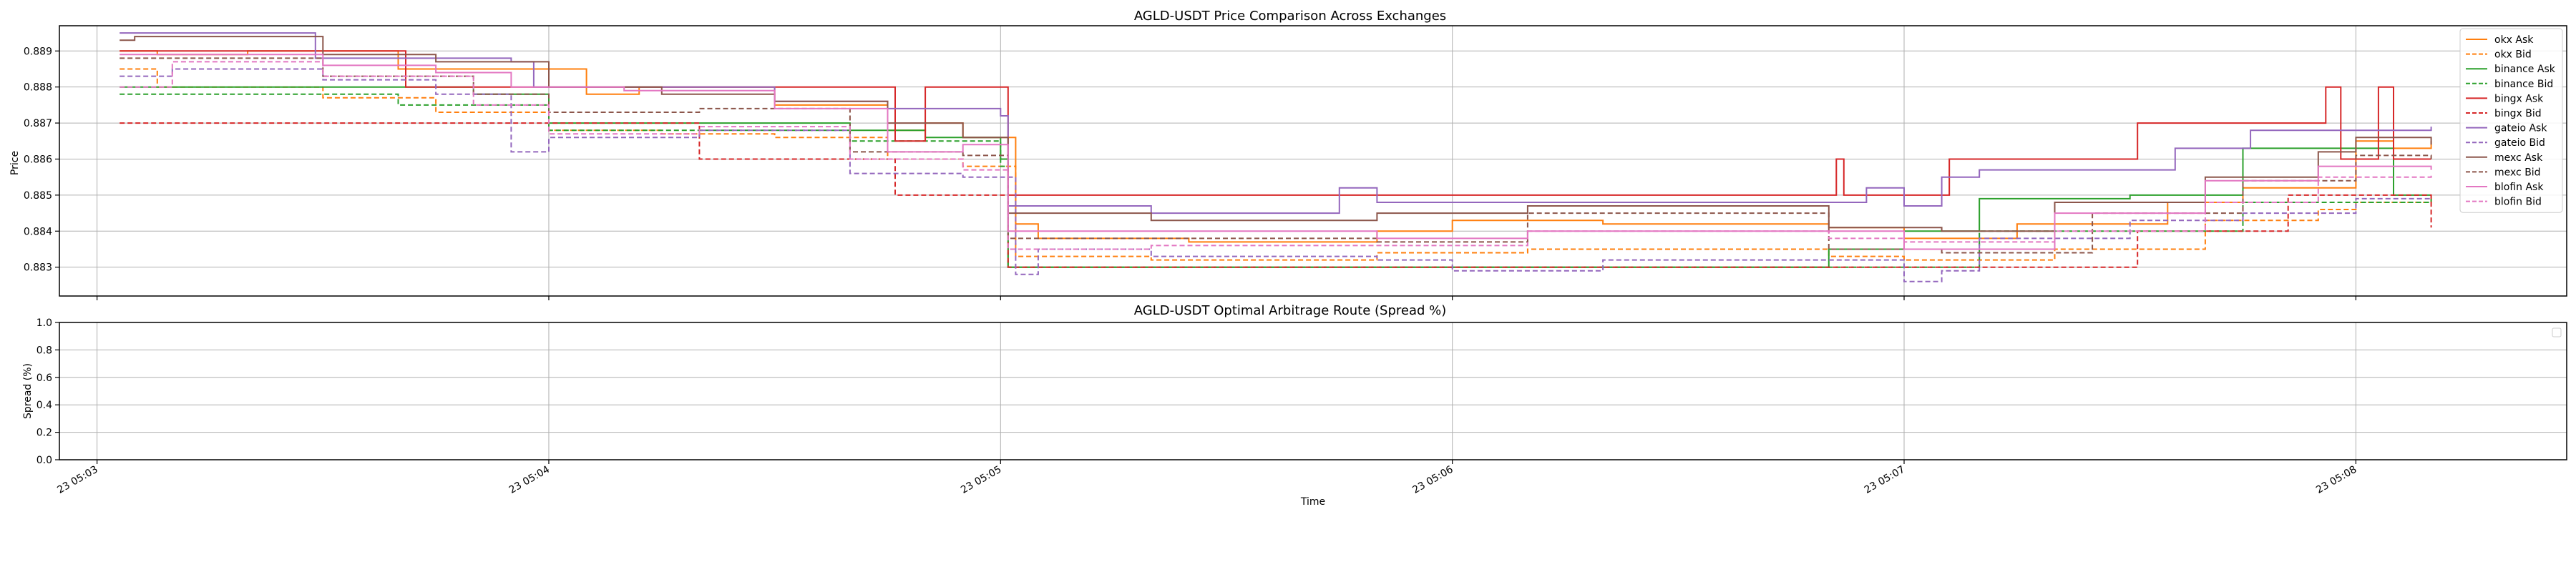 The image size is (2576, 572). What do you see at coordinates (77, 480) in the screenshot?
I see `x-tick-label: 23 05:03` at bounding box center [77, 480].